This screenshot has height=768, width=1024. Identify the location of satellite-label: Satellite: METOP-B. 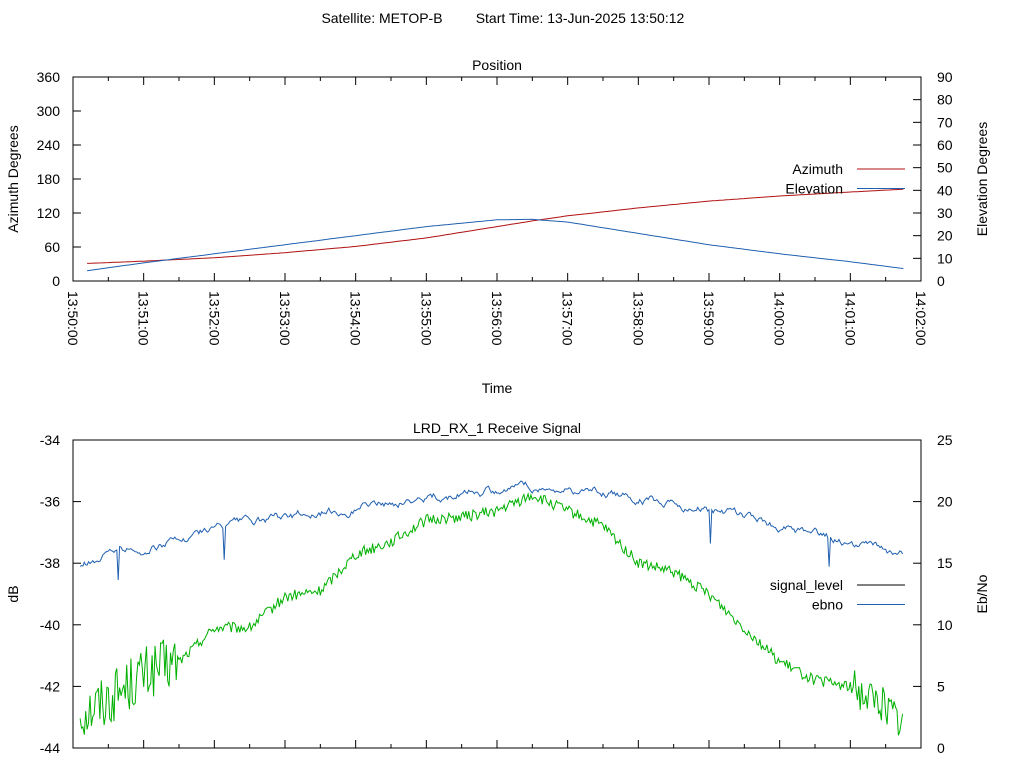
(381, 18).